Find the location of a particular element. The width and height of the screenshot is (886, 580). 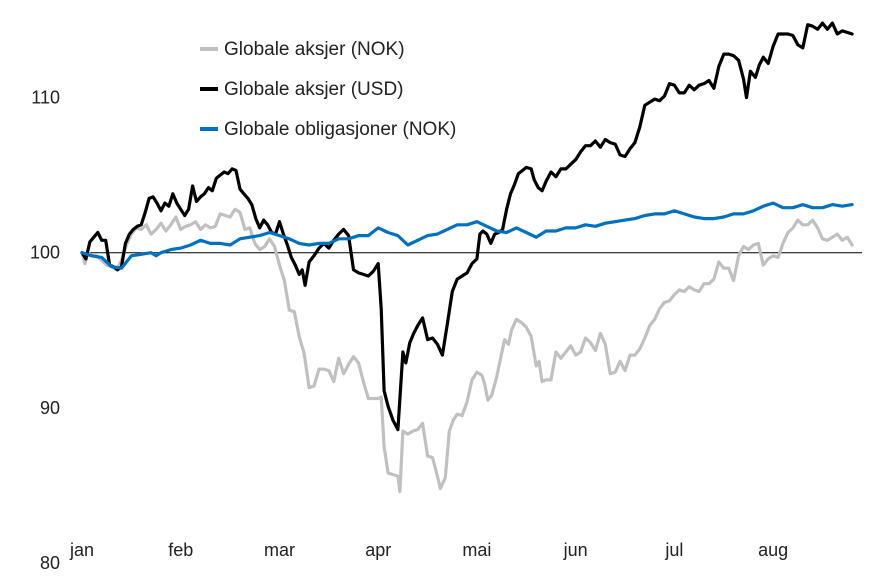

series-line-bonds is located at coordinates (467, 235).